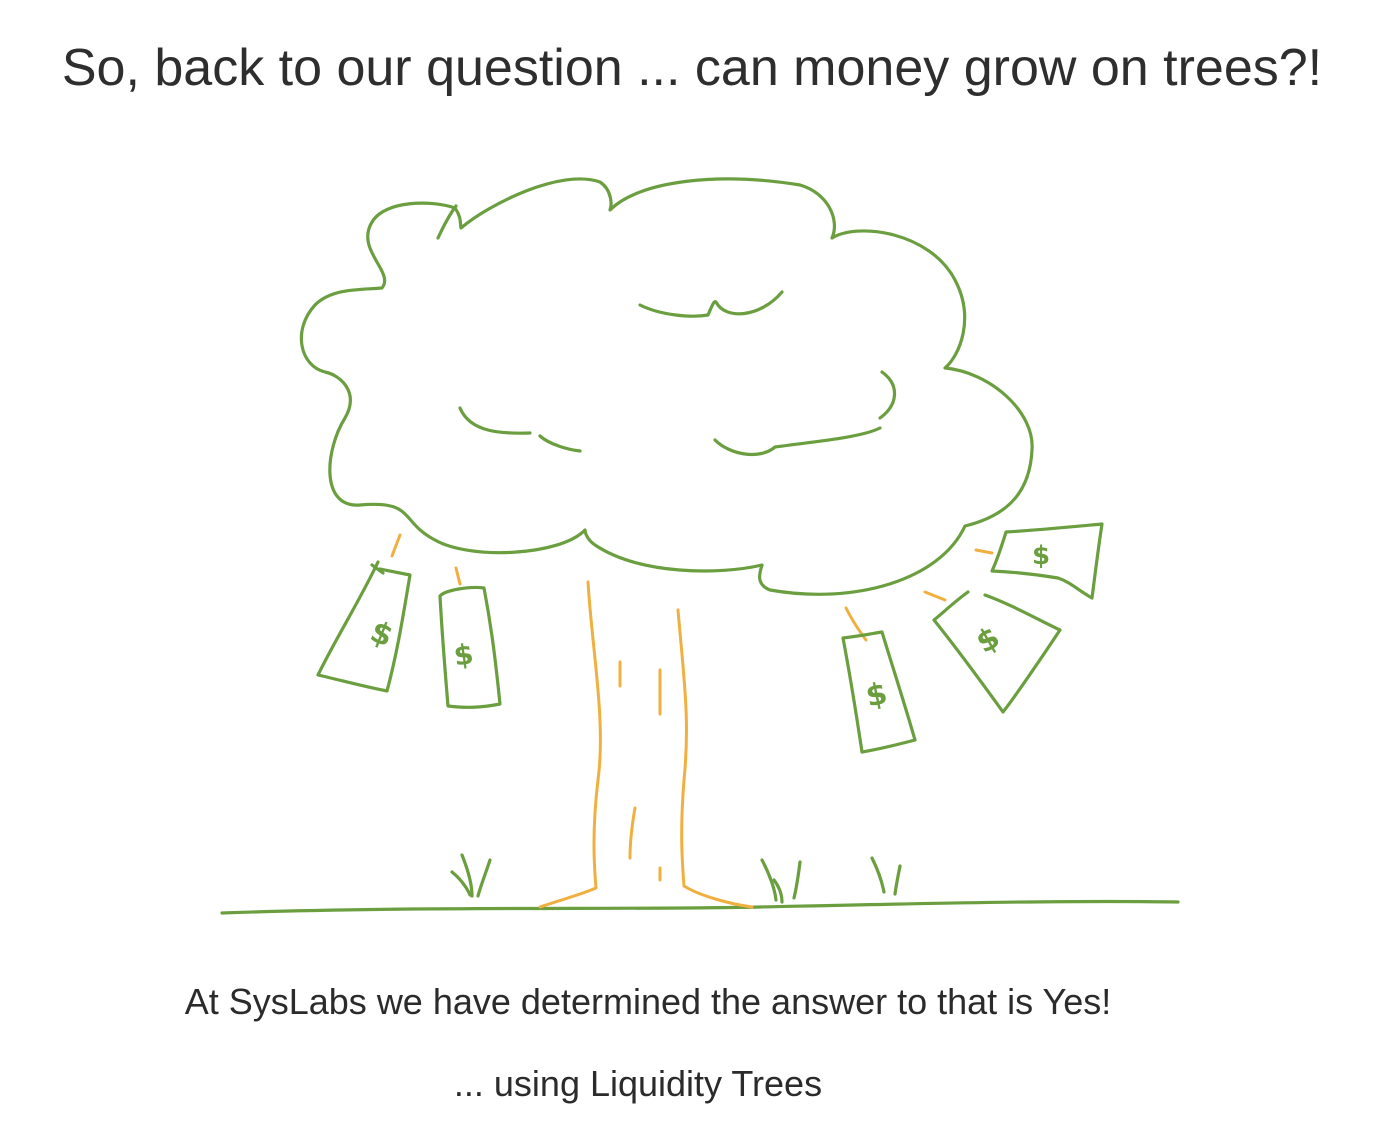  Describe the element at coordinates (646, 744) in the screenshot. I see `trunk-icon` at that location.